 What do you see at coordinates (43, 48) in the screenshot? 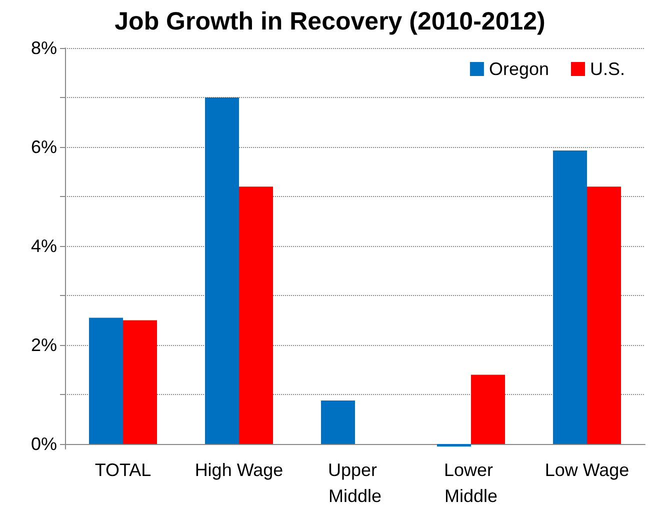
I see `y-tick-label: 8%` at bounding box center [43, 48].